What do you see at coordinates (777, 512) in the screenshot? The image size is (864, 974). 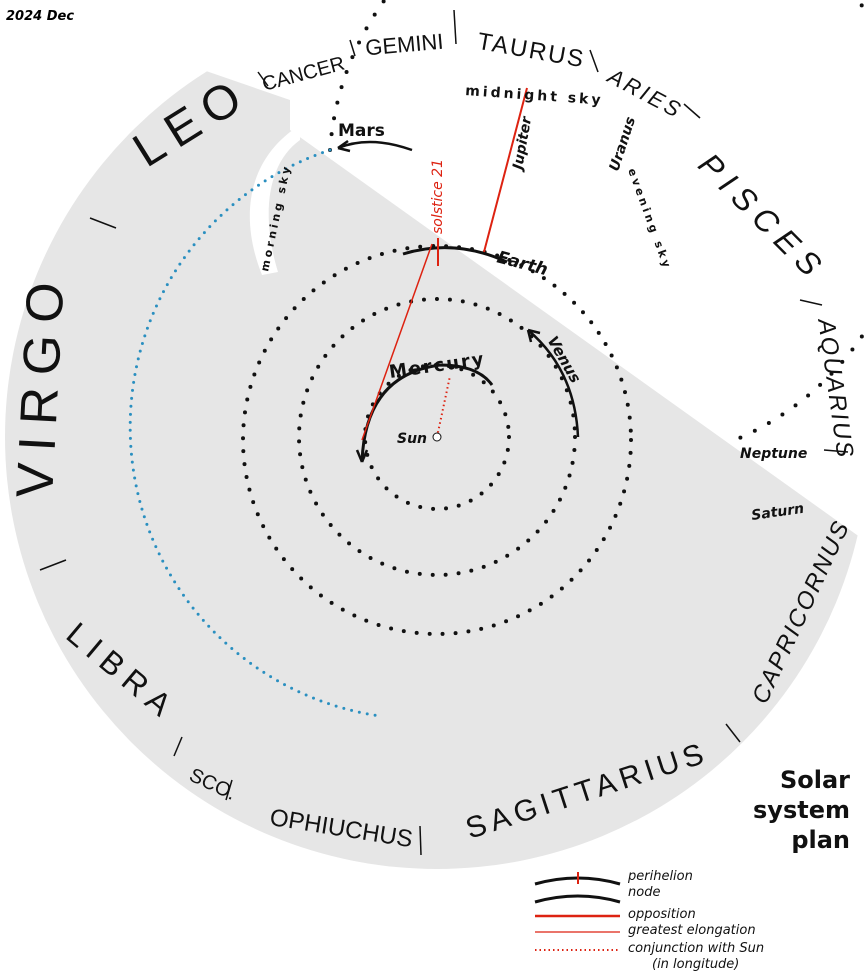 I see `label: Saturn` at bounding box center [777, 512].